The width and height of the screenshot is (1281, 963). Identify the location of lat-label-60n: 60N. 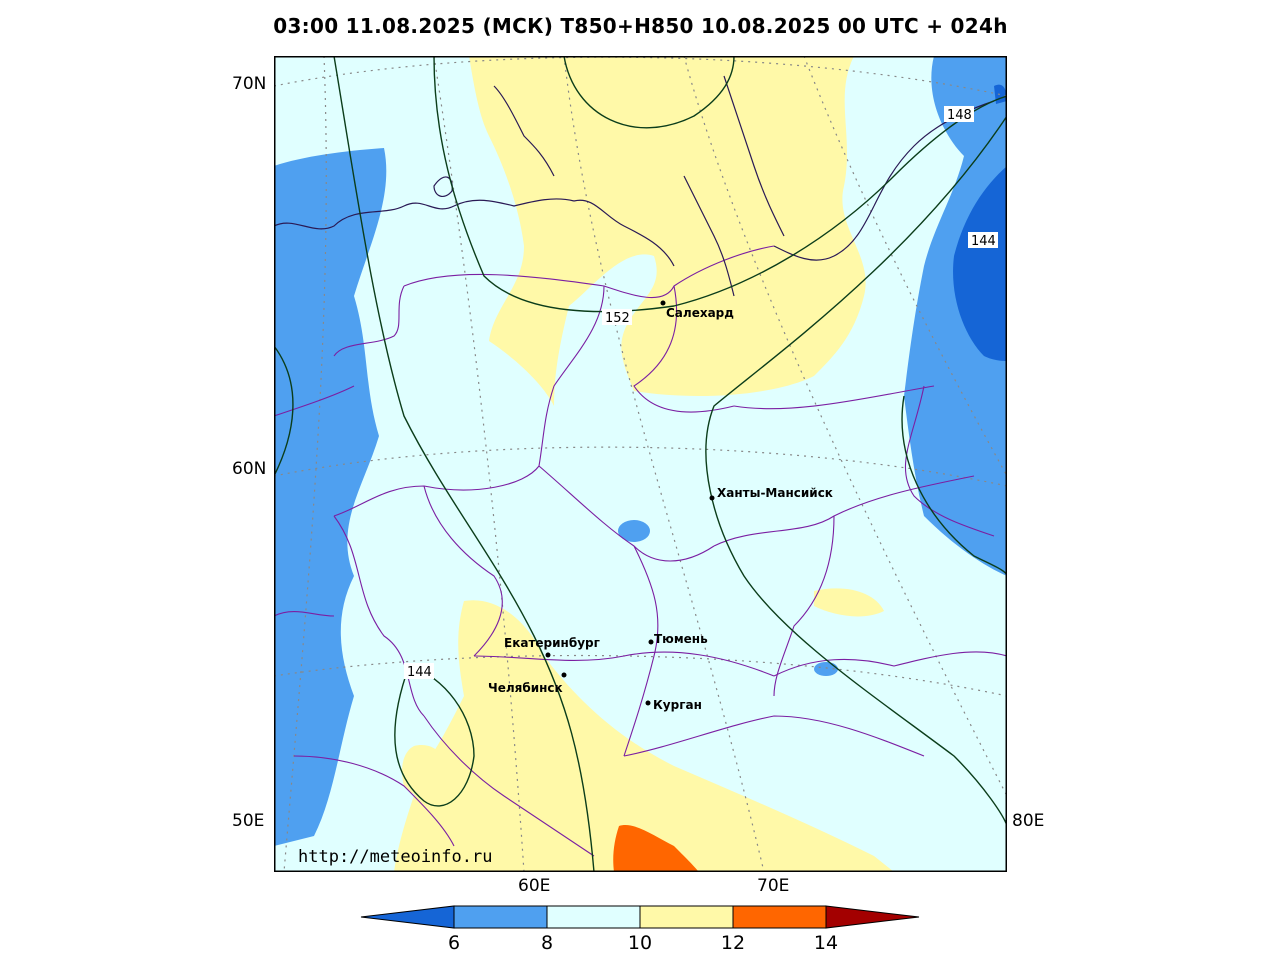
(249, 469).